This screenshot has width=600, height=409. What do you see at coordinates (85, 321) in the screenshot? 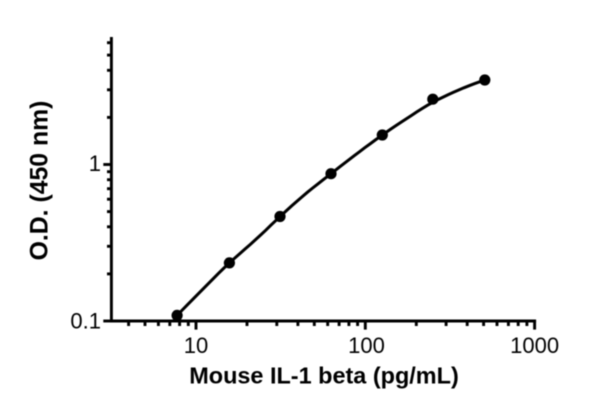
I see `svg-text: 0.1` at bounding box center [85, 321].